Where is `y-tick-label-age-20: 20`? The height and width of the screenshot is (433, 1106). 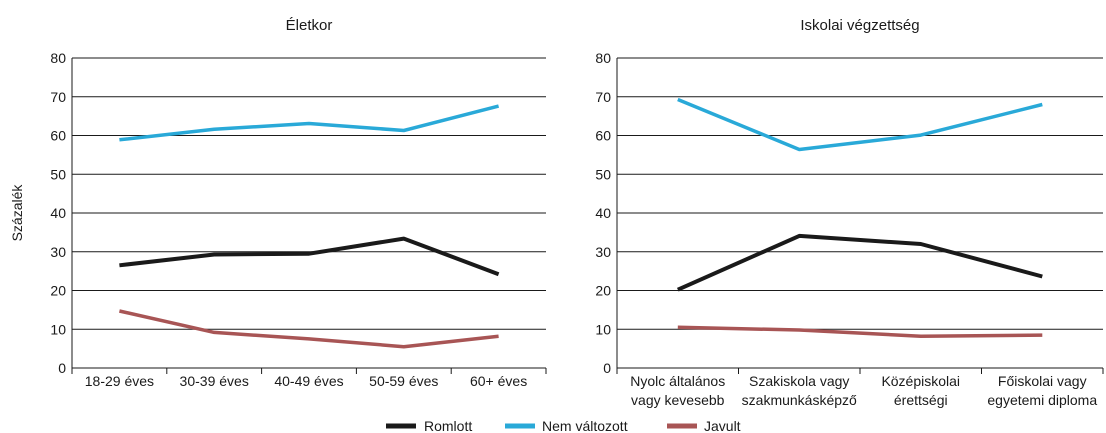
y-tick-label-age-20: 20 is located at coordinates (58, 291).